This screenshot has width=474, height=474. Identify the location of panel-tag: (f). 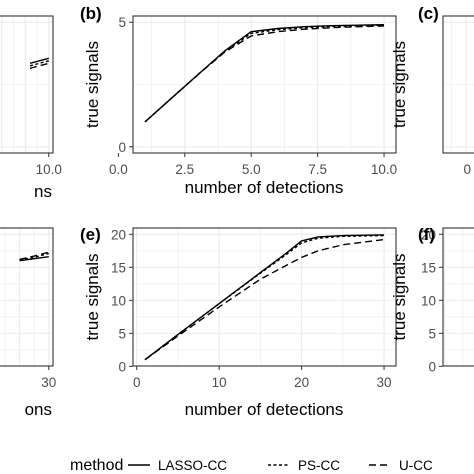
(426, 234).